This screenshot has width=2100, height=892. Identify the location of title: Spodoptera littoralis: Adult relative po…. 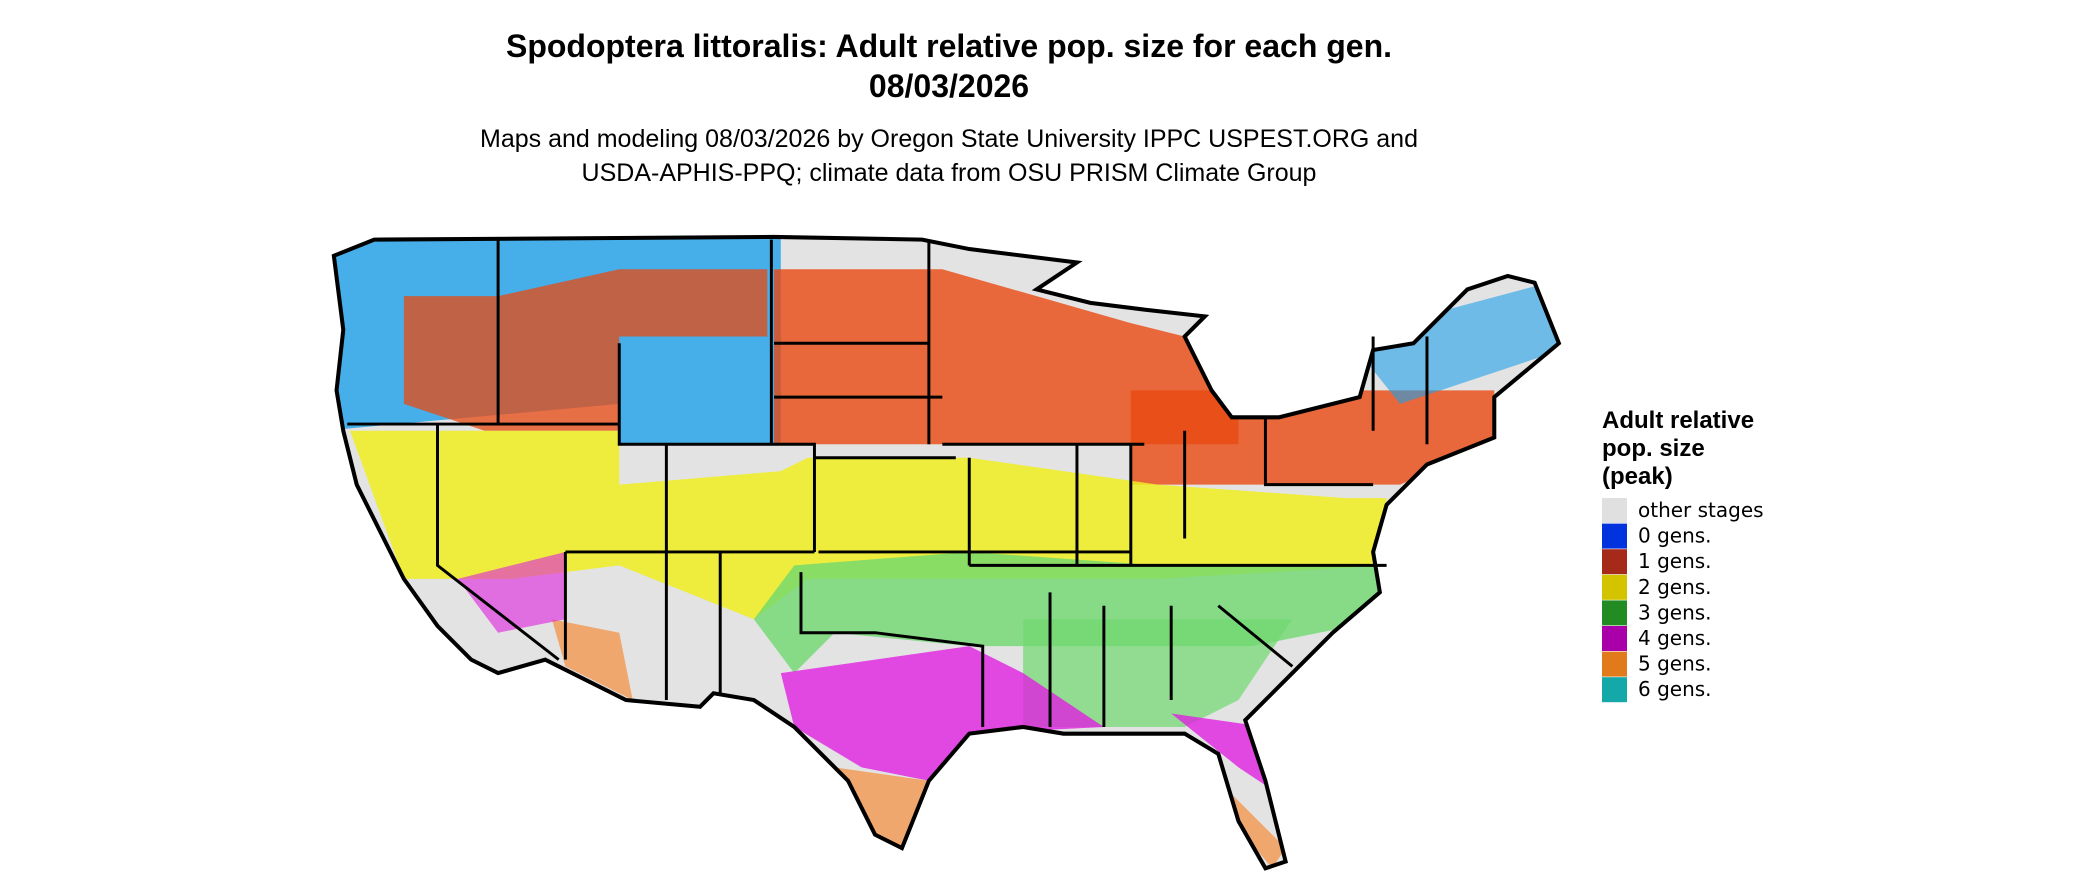
(949, 46).